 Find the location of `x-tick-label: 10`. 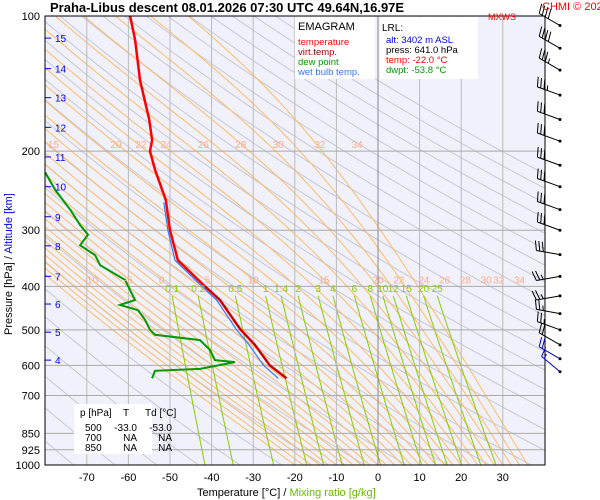

x-tick-label: 10 is located at coordinates (419, 478).